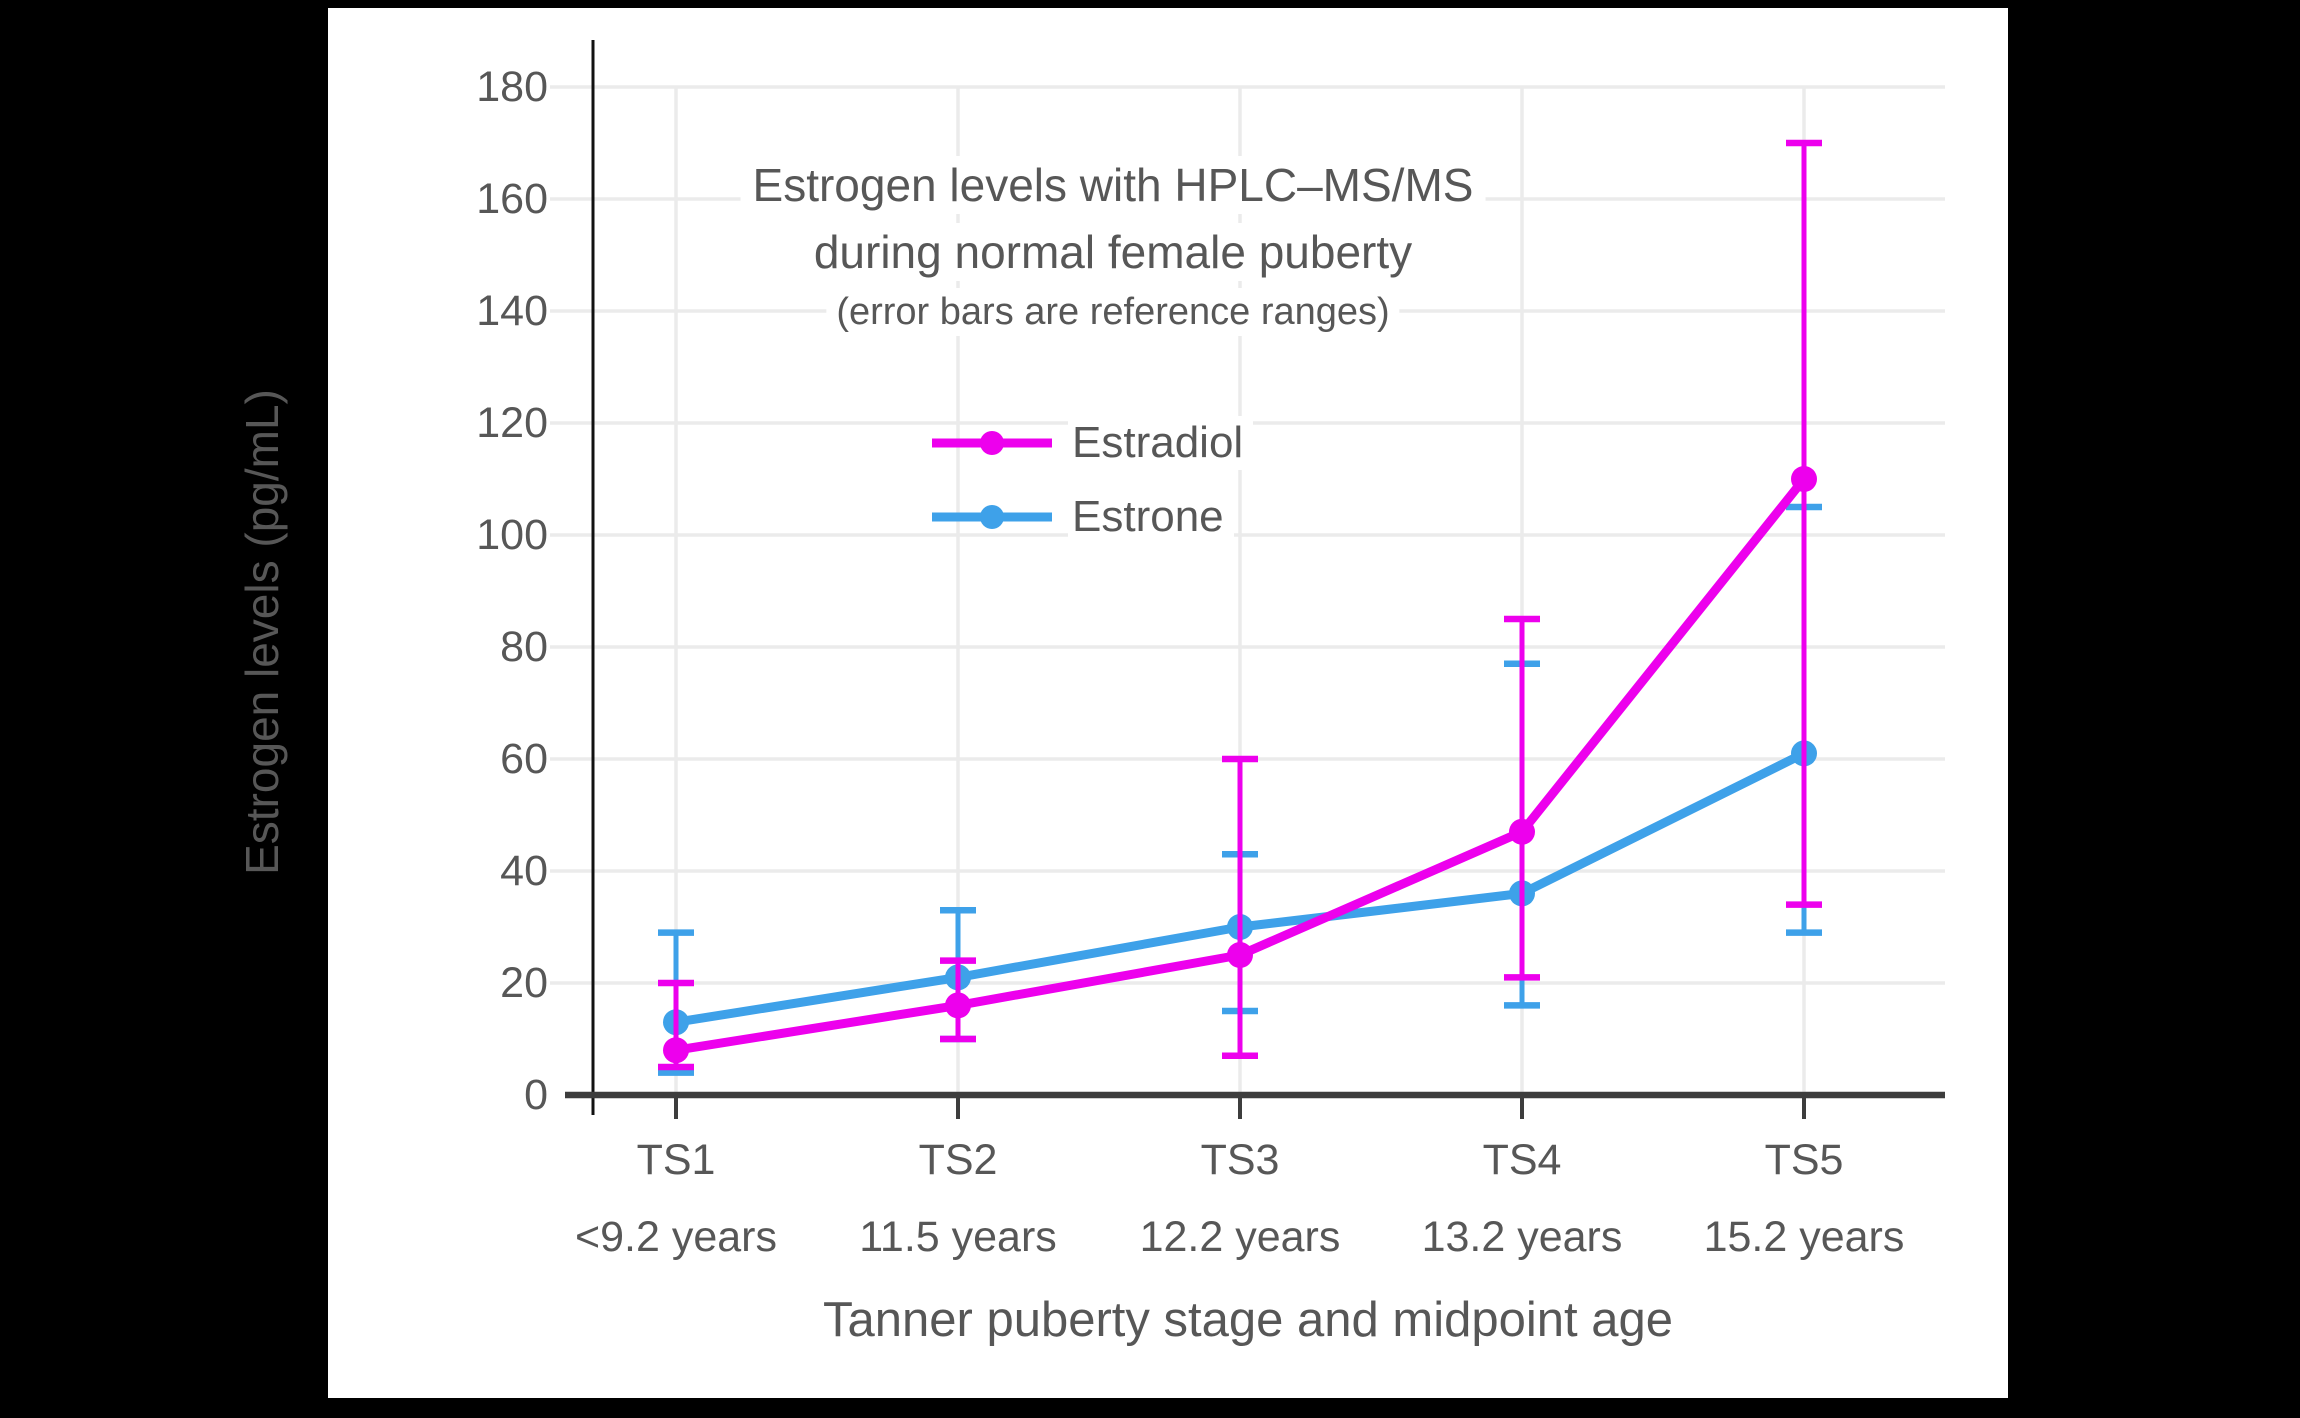  Describe the element at coordinates (524, 759) in the screenshot. I see `y-tick-60: 60` at that location.